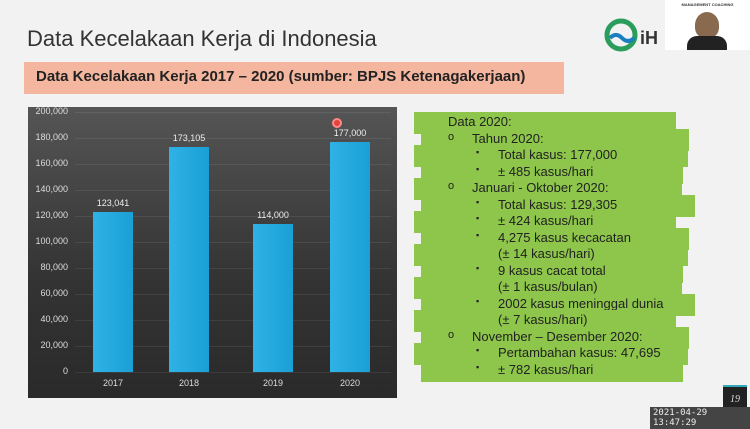  What do you see at coordinates (735, 397) in the screenshot?
I see `page-number: 19` at bounding box center [735, 397].